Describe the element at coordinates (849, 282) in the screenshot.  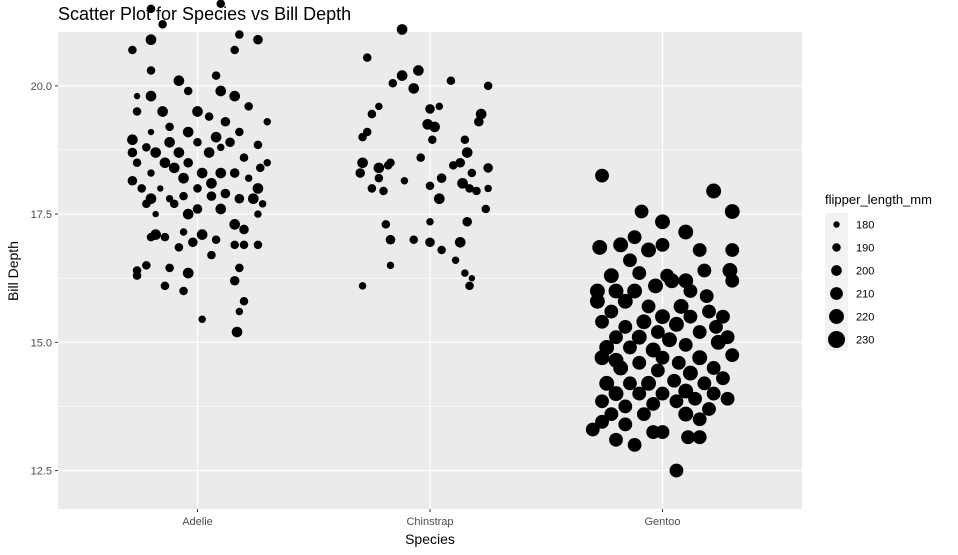
I see `legend-keys: 180 190 200 210 220 230` at that location.